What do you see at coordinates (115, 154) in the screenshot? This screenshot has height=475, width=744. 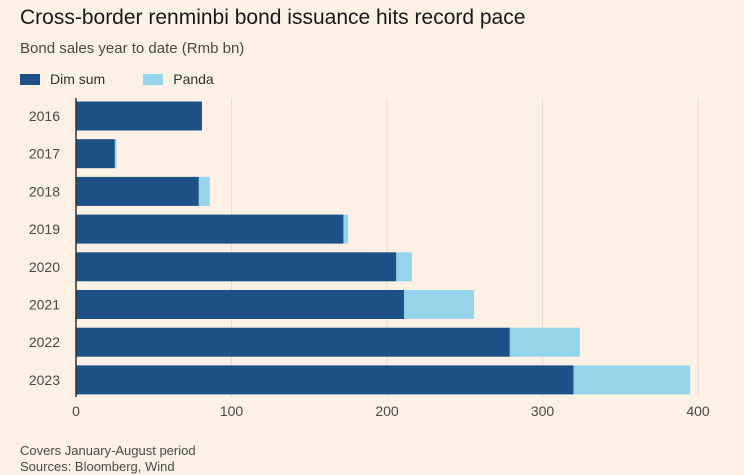 I see `bar-panda-2017` at bounding box center [115, 154].